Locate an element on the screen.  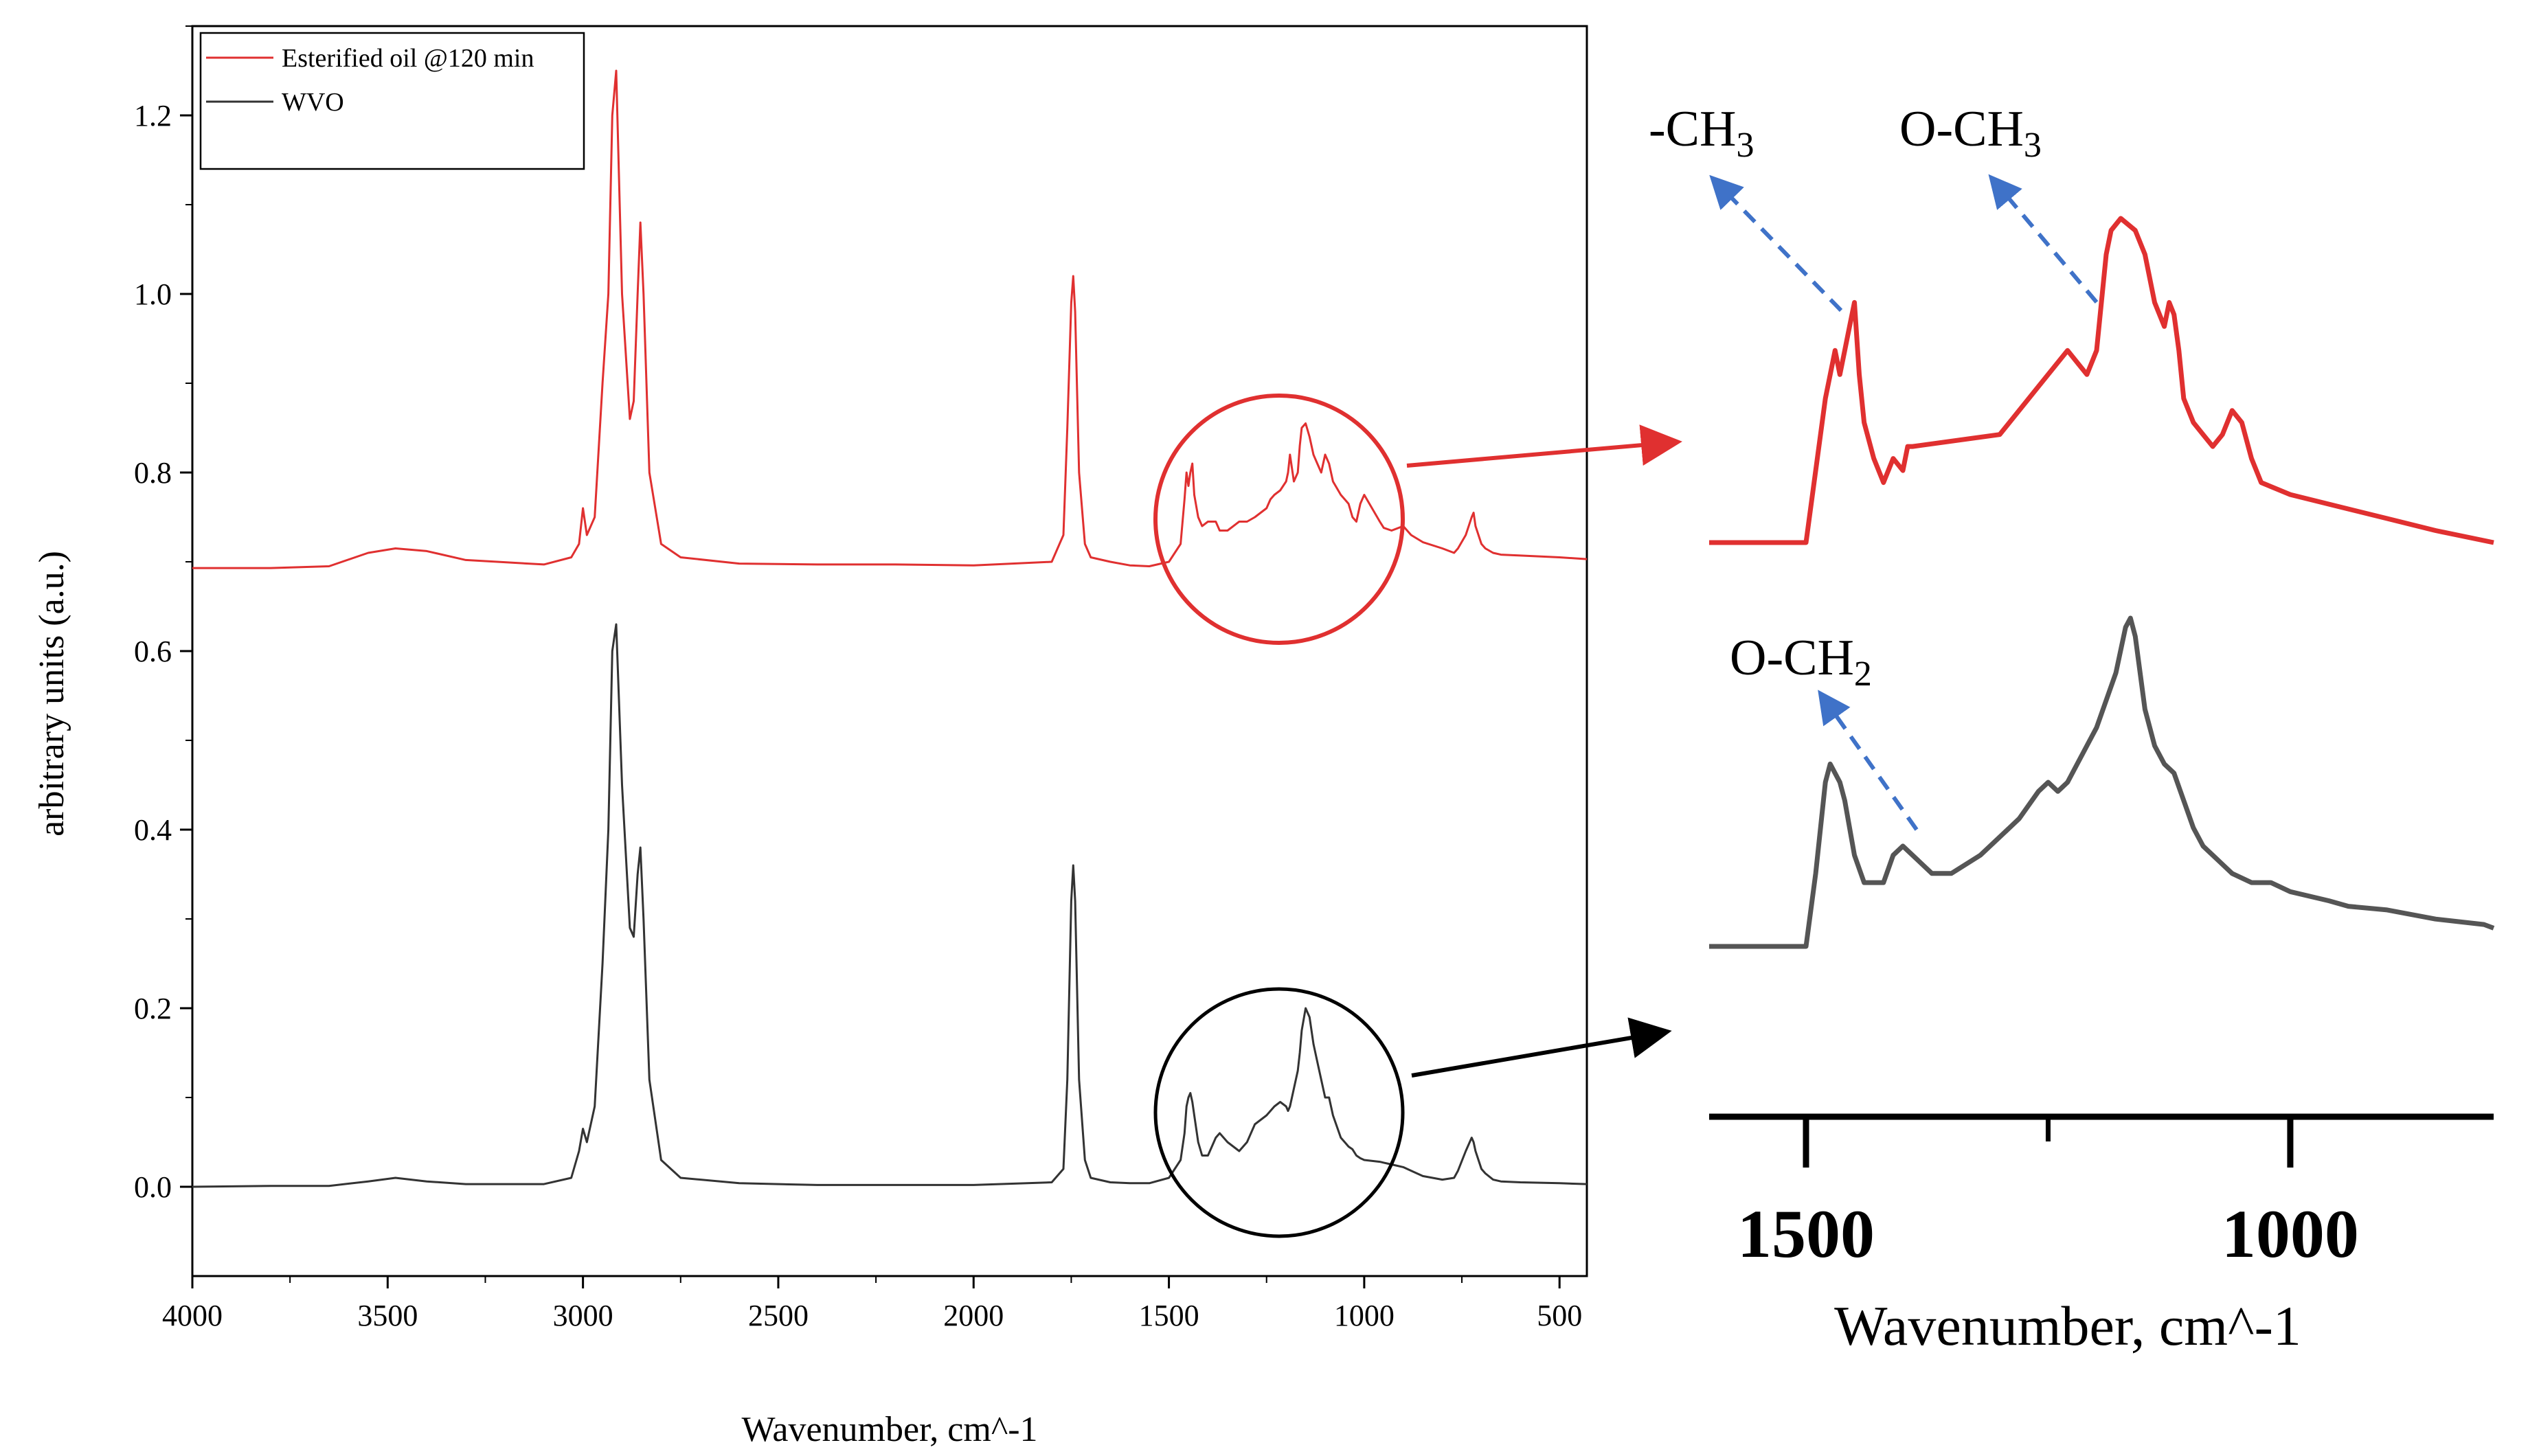
main-x-tick-label: 2500 is located at coordinates (778, 1315).